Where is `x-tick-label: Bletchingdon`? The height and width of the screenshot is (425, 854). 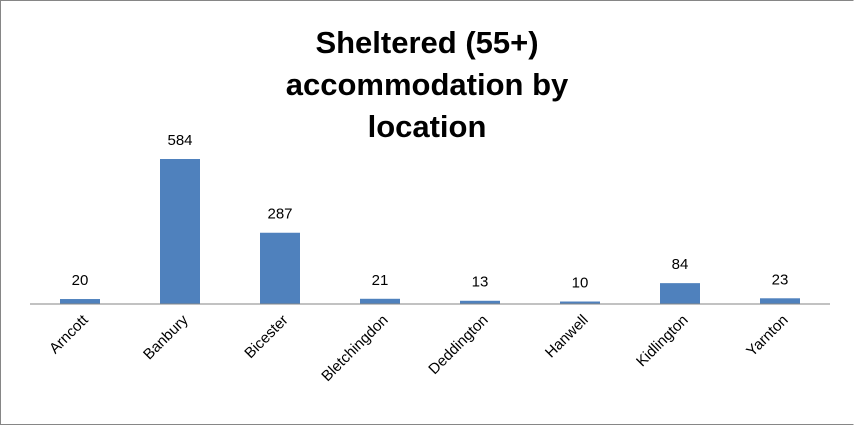 x-tick-label: Bletchingdon is located at coordinates (354, 348).